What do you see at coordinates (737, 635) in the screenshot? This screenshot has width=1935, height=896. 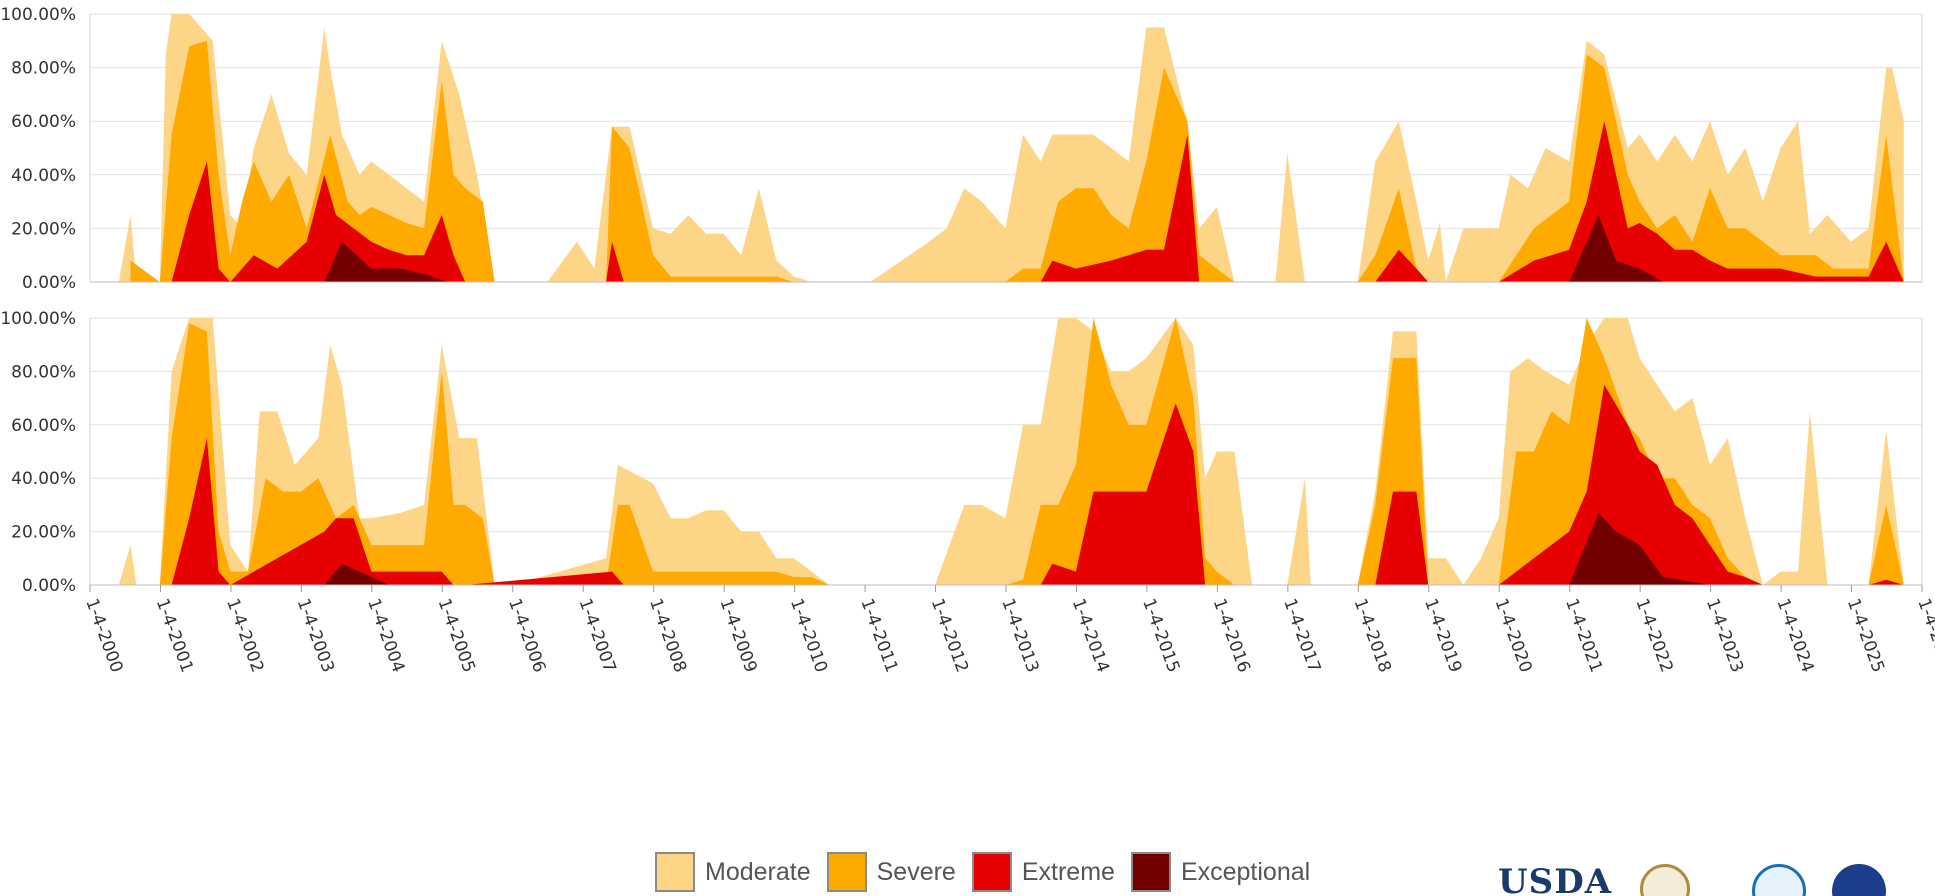 I see `x-tick-label: 1-4-2009` at bounding box center [737, 635].